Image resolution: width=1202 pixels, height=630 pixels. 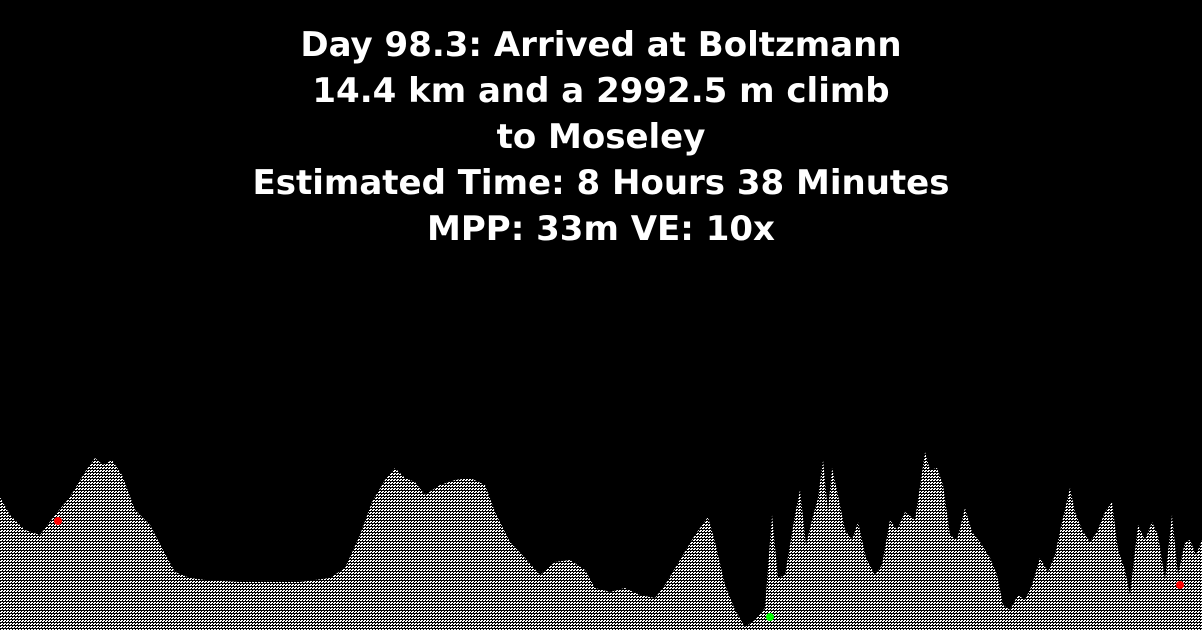 What do you see at coordinates (601, 229) in the screenshot?
I see `scale-info-text: MPP: 33m VE: 10x` at bounding box center [601, 229].